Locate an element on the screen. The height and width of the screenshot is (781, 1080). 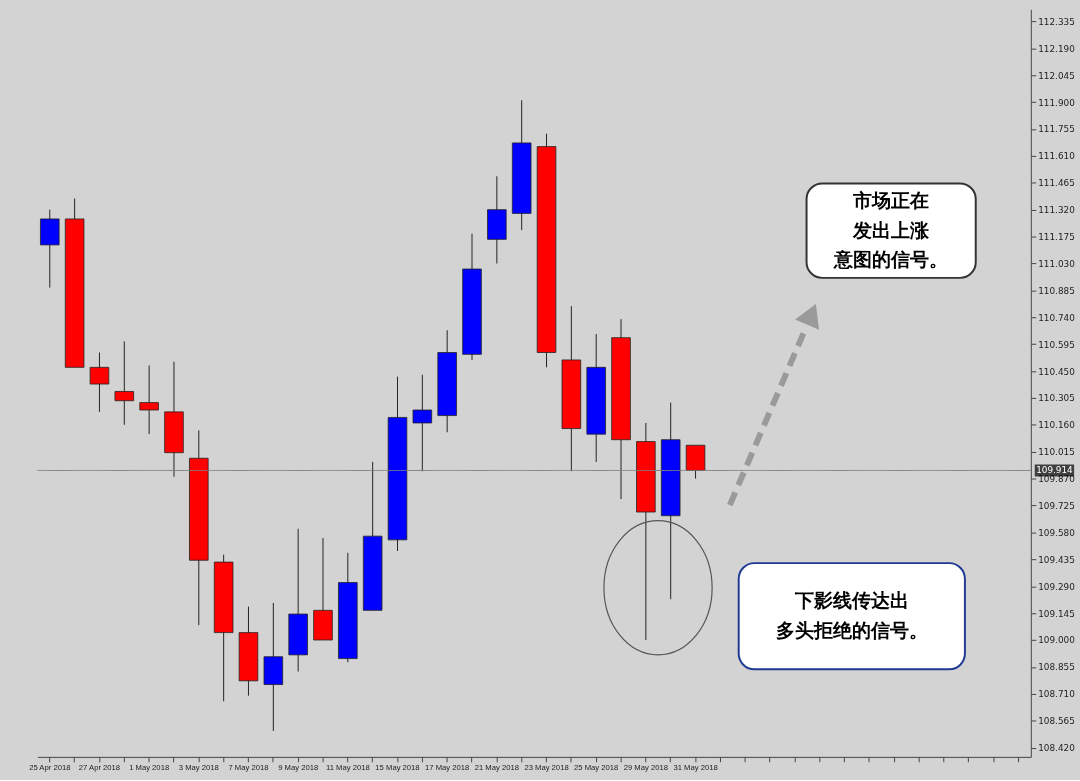
y-tick-label: 110.740 is located at coordinates (1057, 317).